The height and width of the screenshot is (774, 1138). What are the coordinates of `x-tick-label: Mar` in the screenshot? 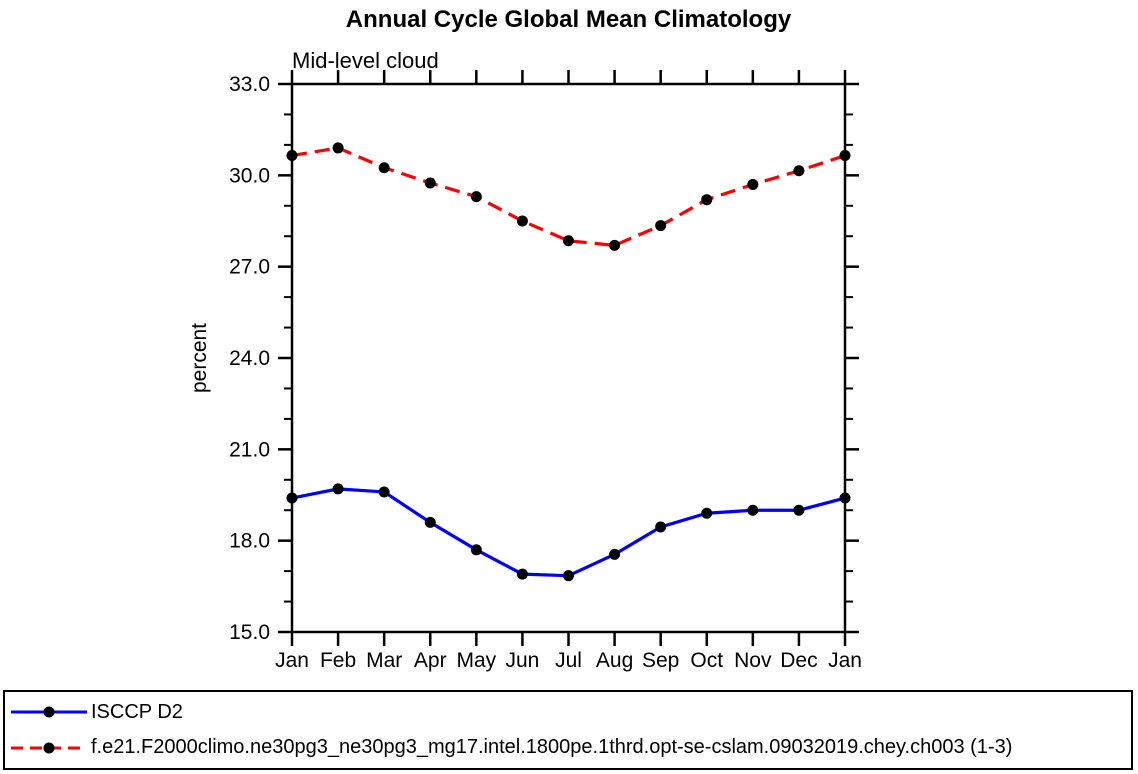 It's located at (384, 660).